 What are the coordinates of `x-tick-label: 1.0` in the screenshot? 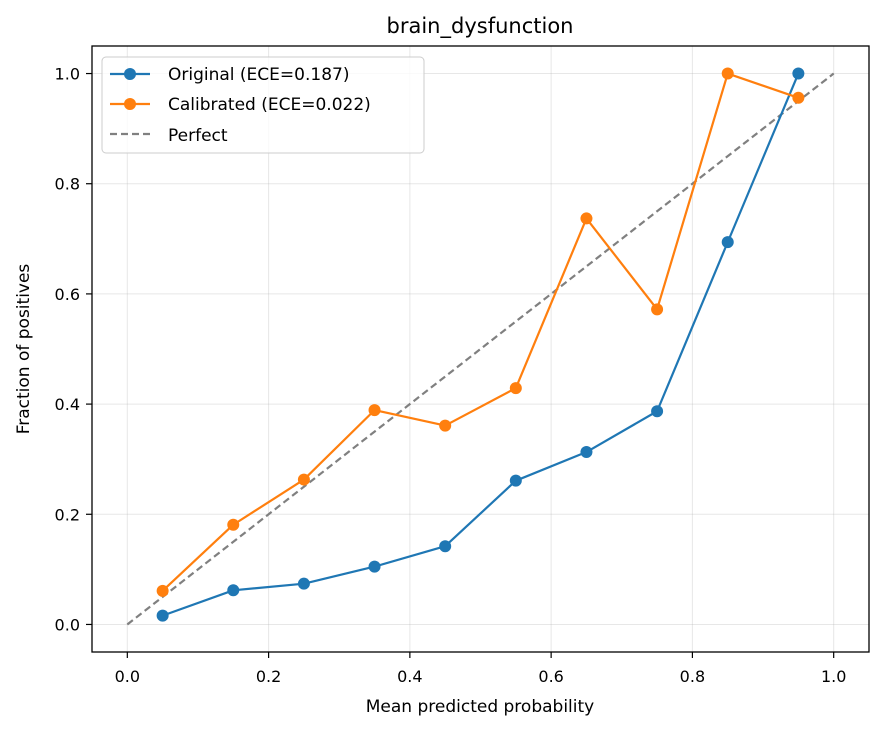 It's located at (833, 676).